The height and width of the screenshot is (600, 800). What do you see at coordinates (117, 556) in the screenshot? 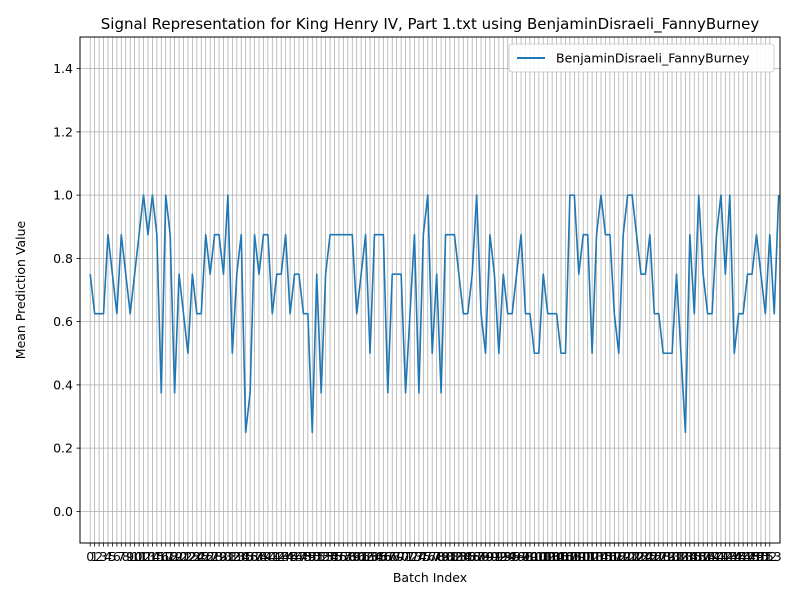
I see `x-tick-label: 6` at bounding box center [117, 556].